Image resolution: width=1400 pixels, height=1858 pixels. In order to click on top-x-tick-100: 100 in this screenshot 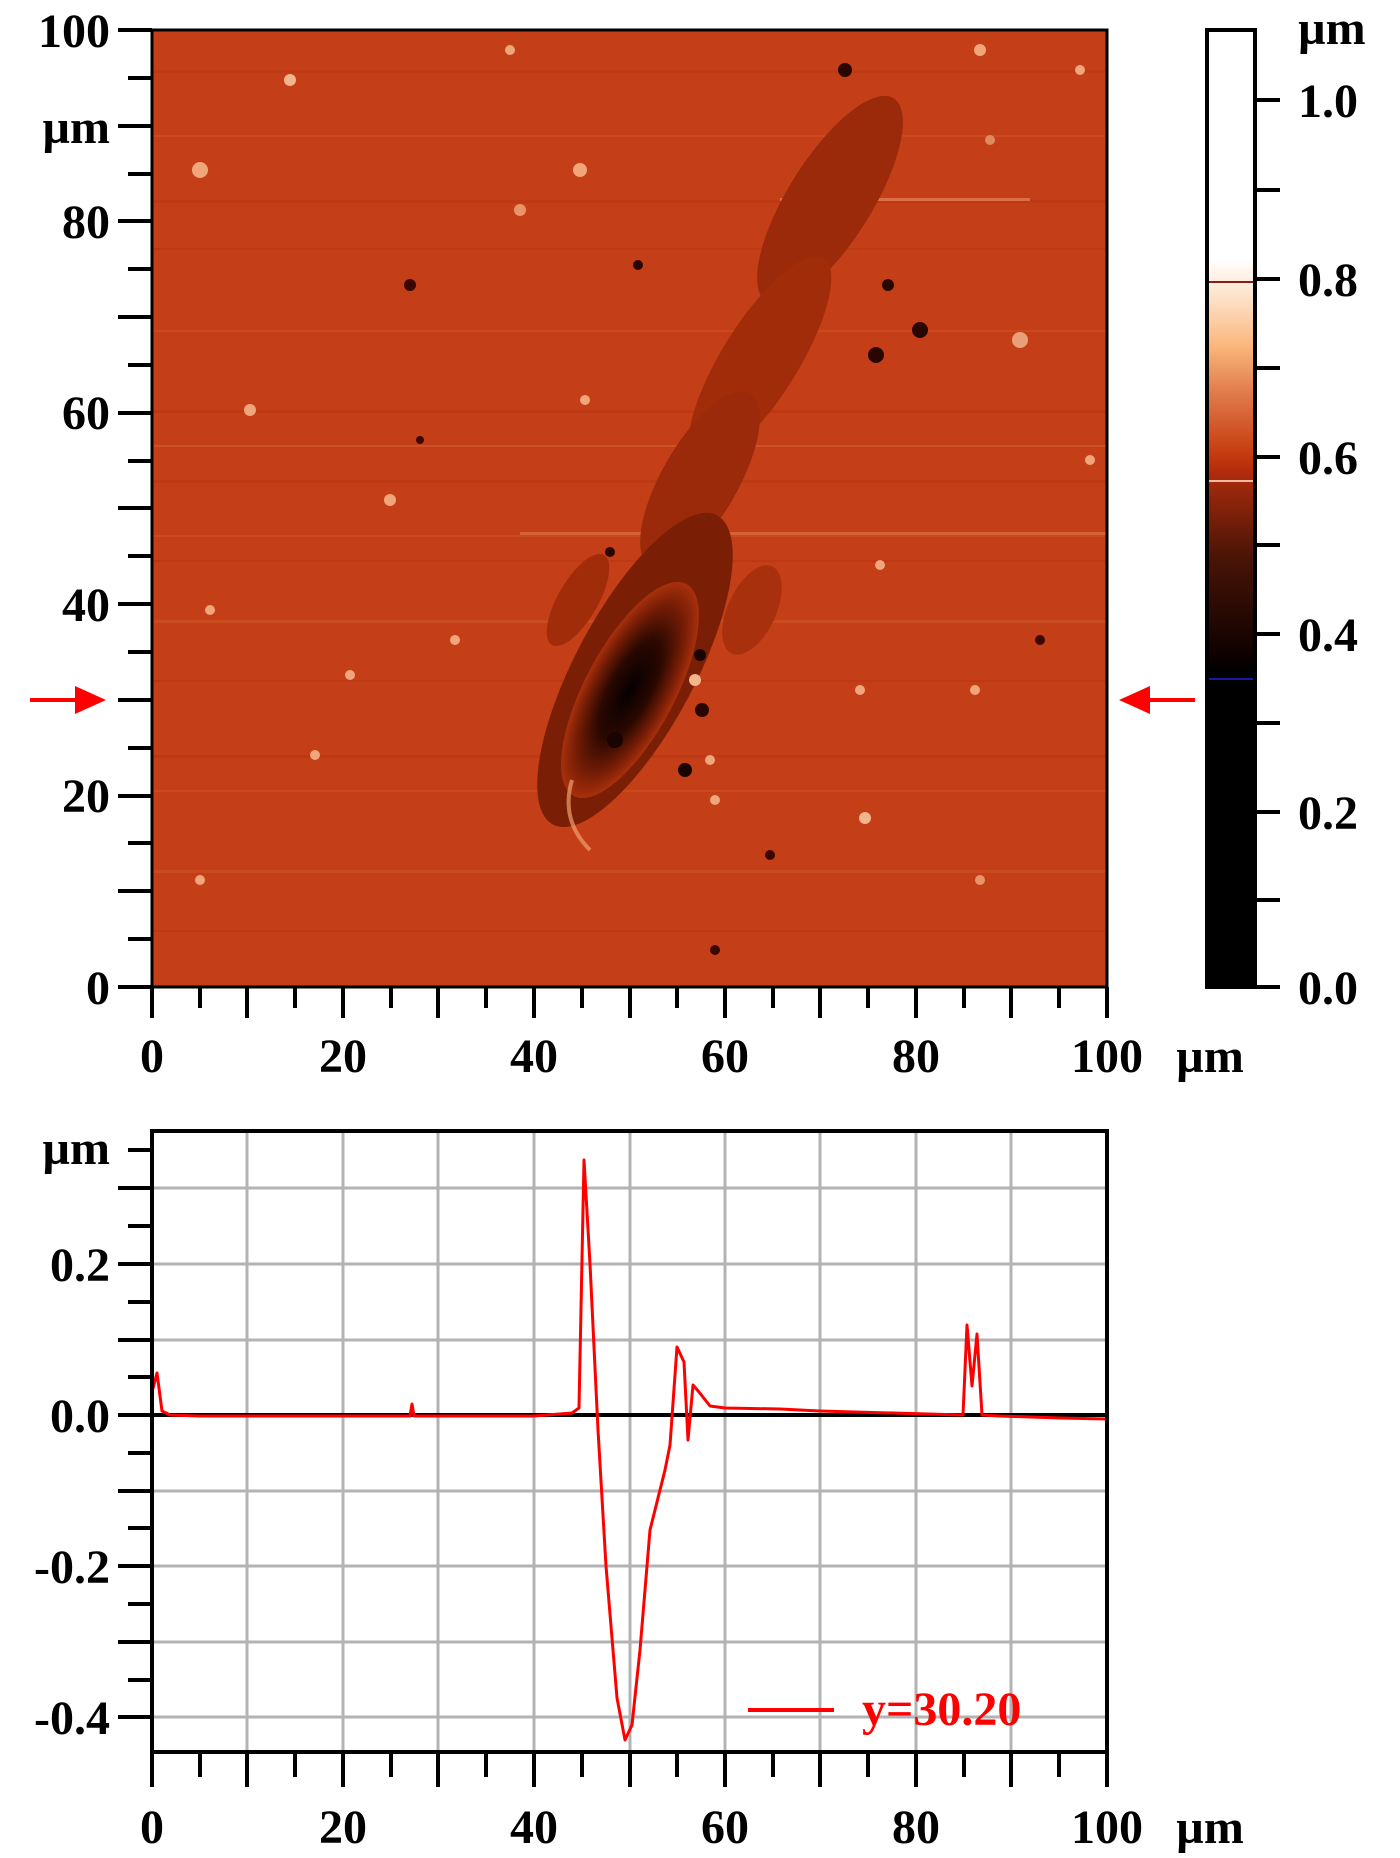, I will do `click(1107, 1056)`.